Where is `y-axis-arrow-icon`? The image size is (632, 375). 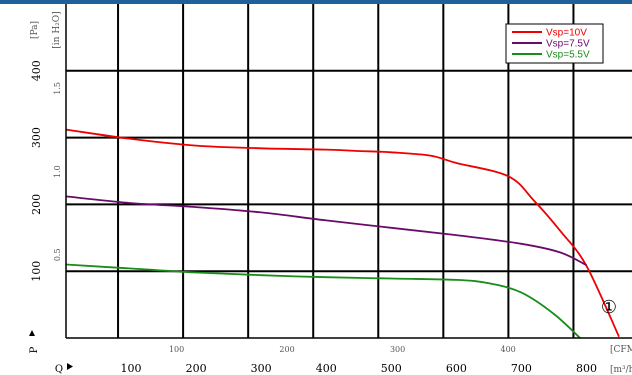
y-axis-arrow-icon is located at coordinates (32, 333).